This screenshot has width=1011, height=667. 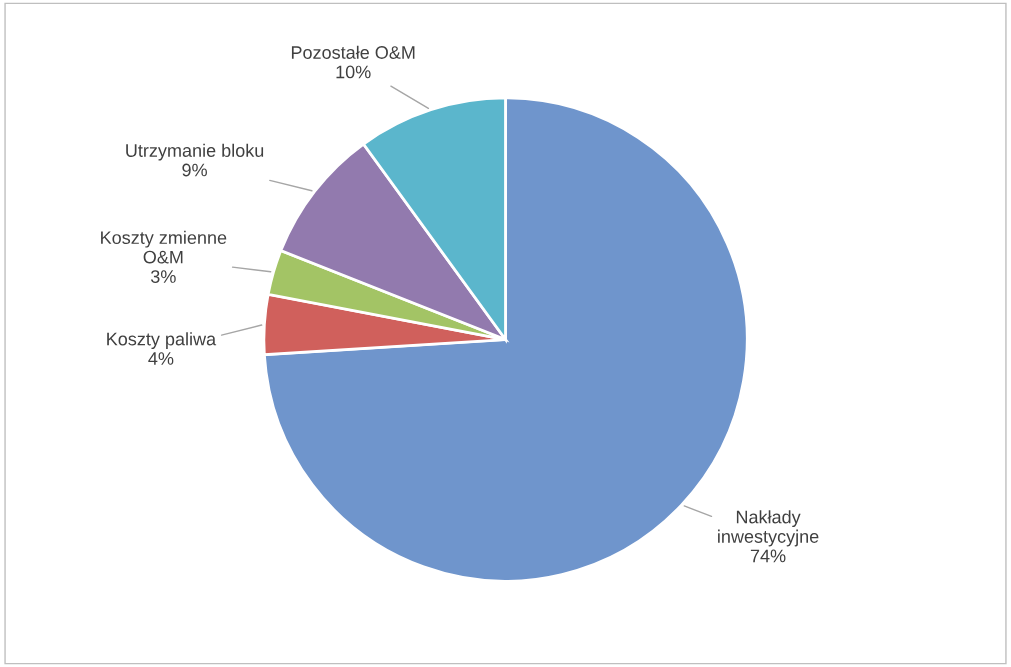 What do you see at coordinates (353, 72) in the screenshot?
I see `data-label: 10%` at bounding box center [353, 72].